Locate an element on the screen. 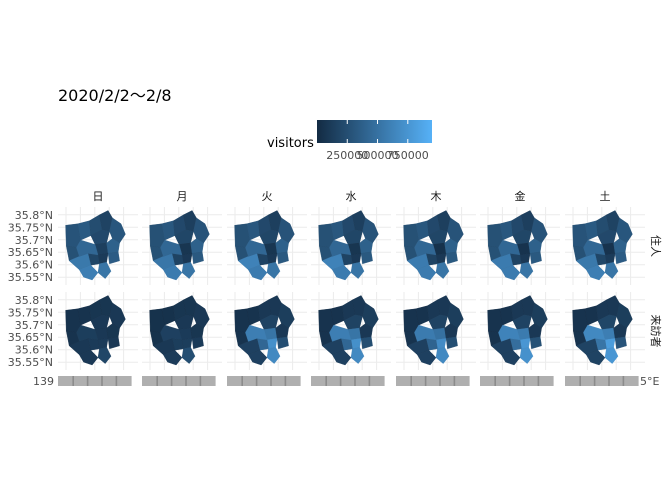 This screenshot has width=672, height=480. facet-column-label: 金 is located at coordinates (520, 196).